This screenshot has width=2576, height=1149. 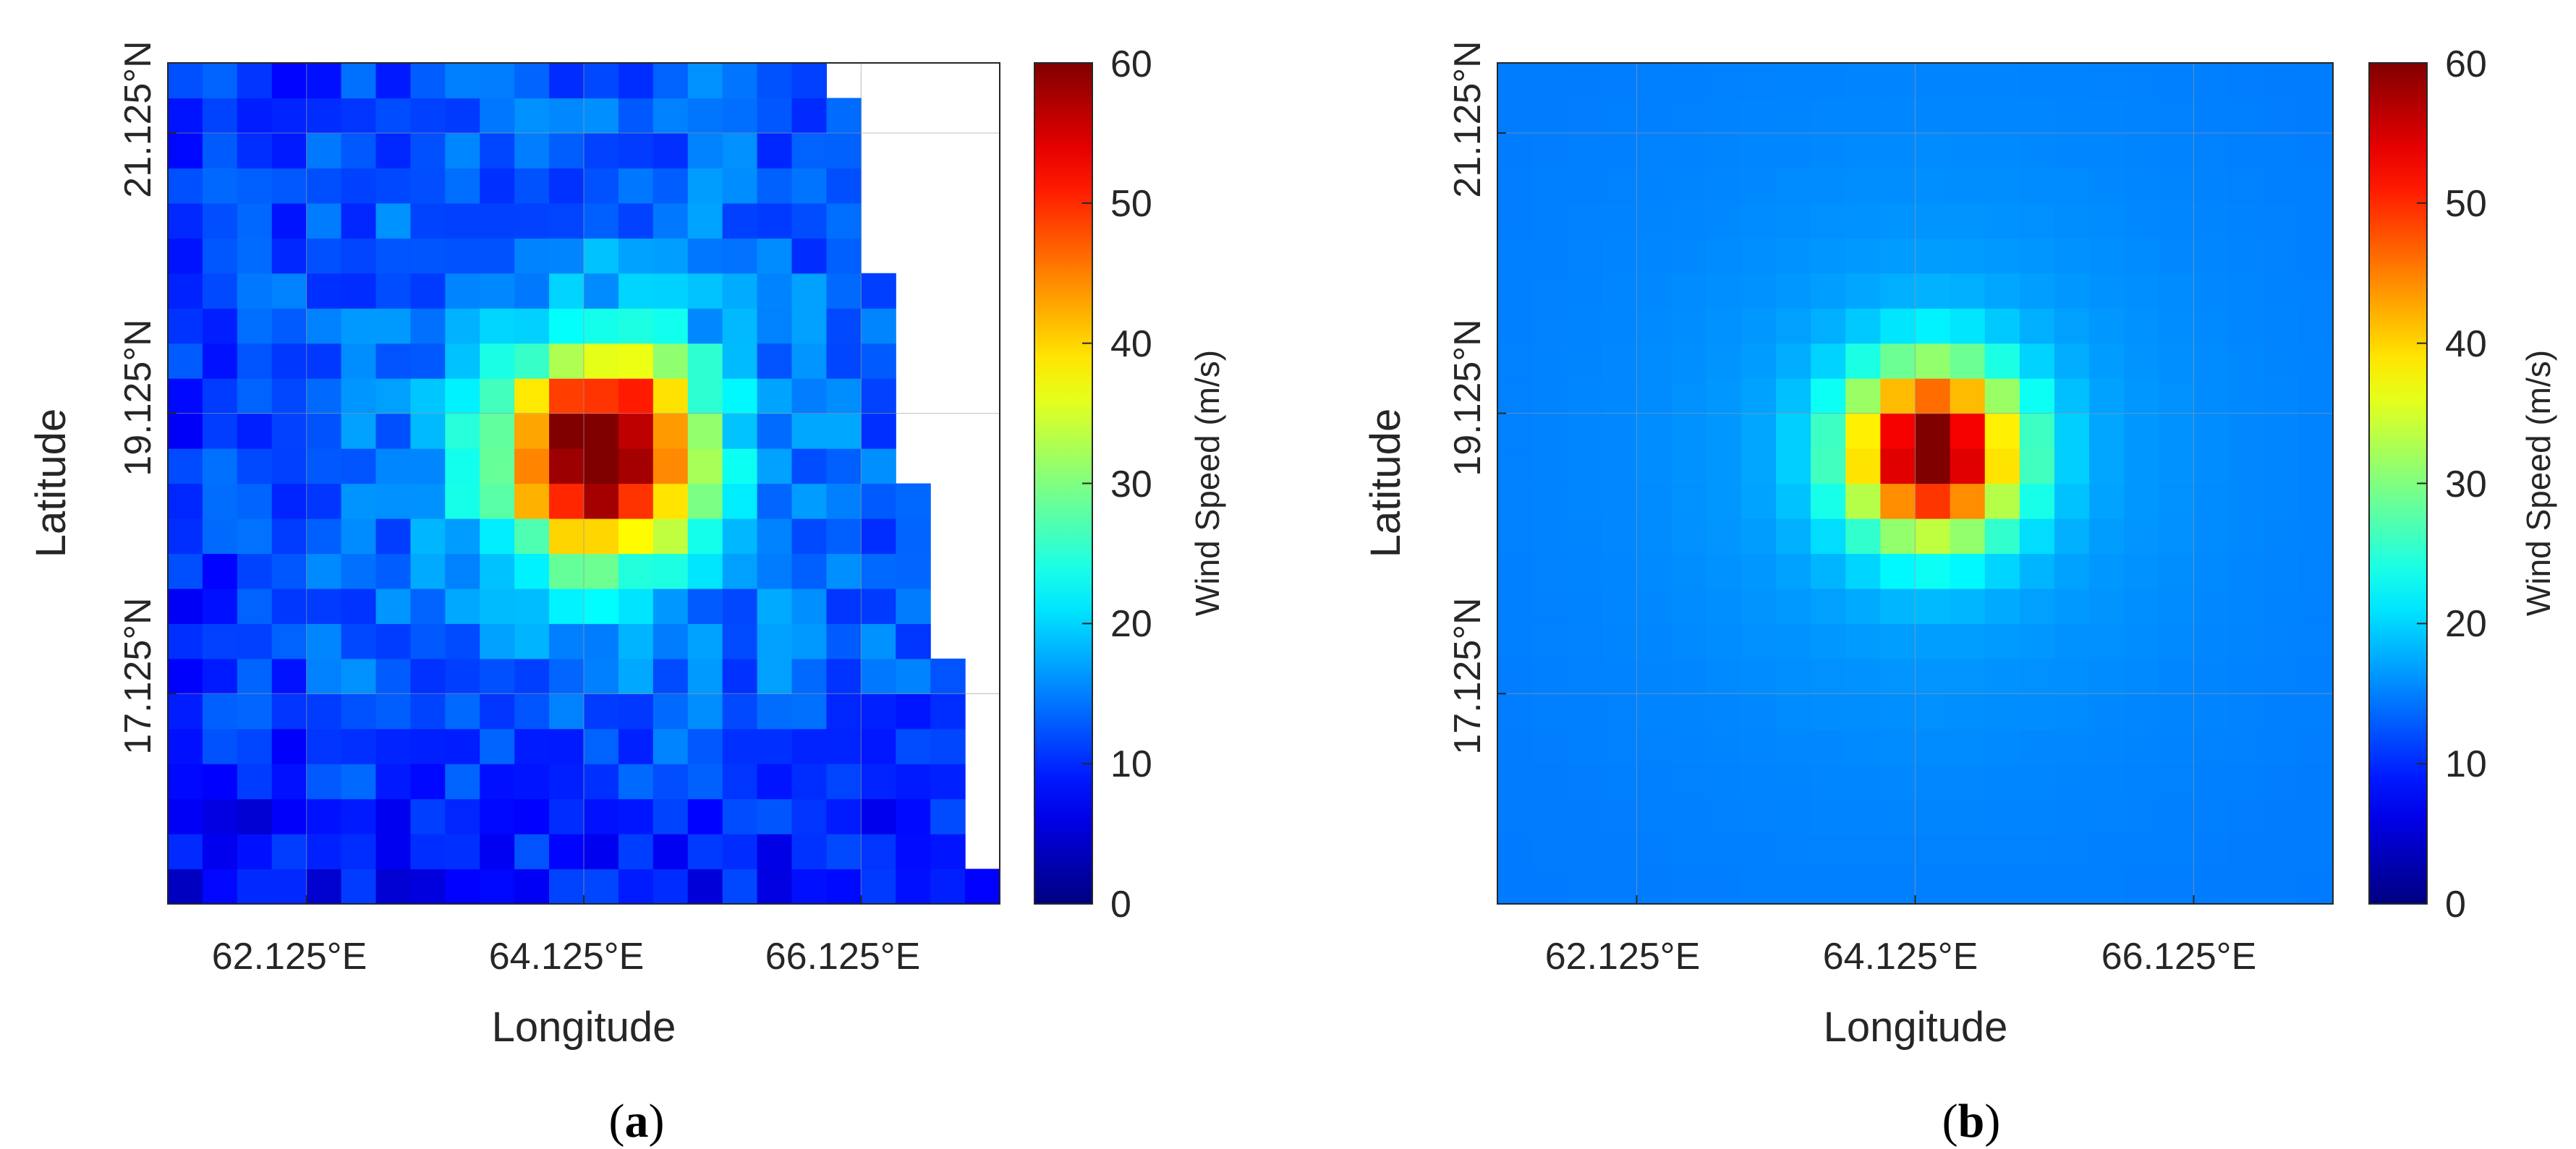 I want to click on x-tick-label-b-0: 62.125°E, so click(x=1623, y=957).